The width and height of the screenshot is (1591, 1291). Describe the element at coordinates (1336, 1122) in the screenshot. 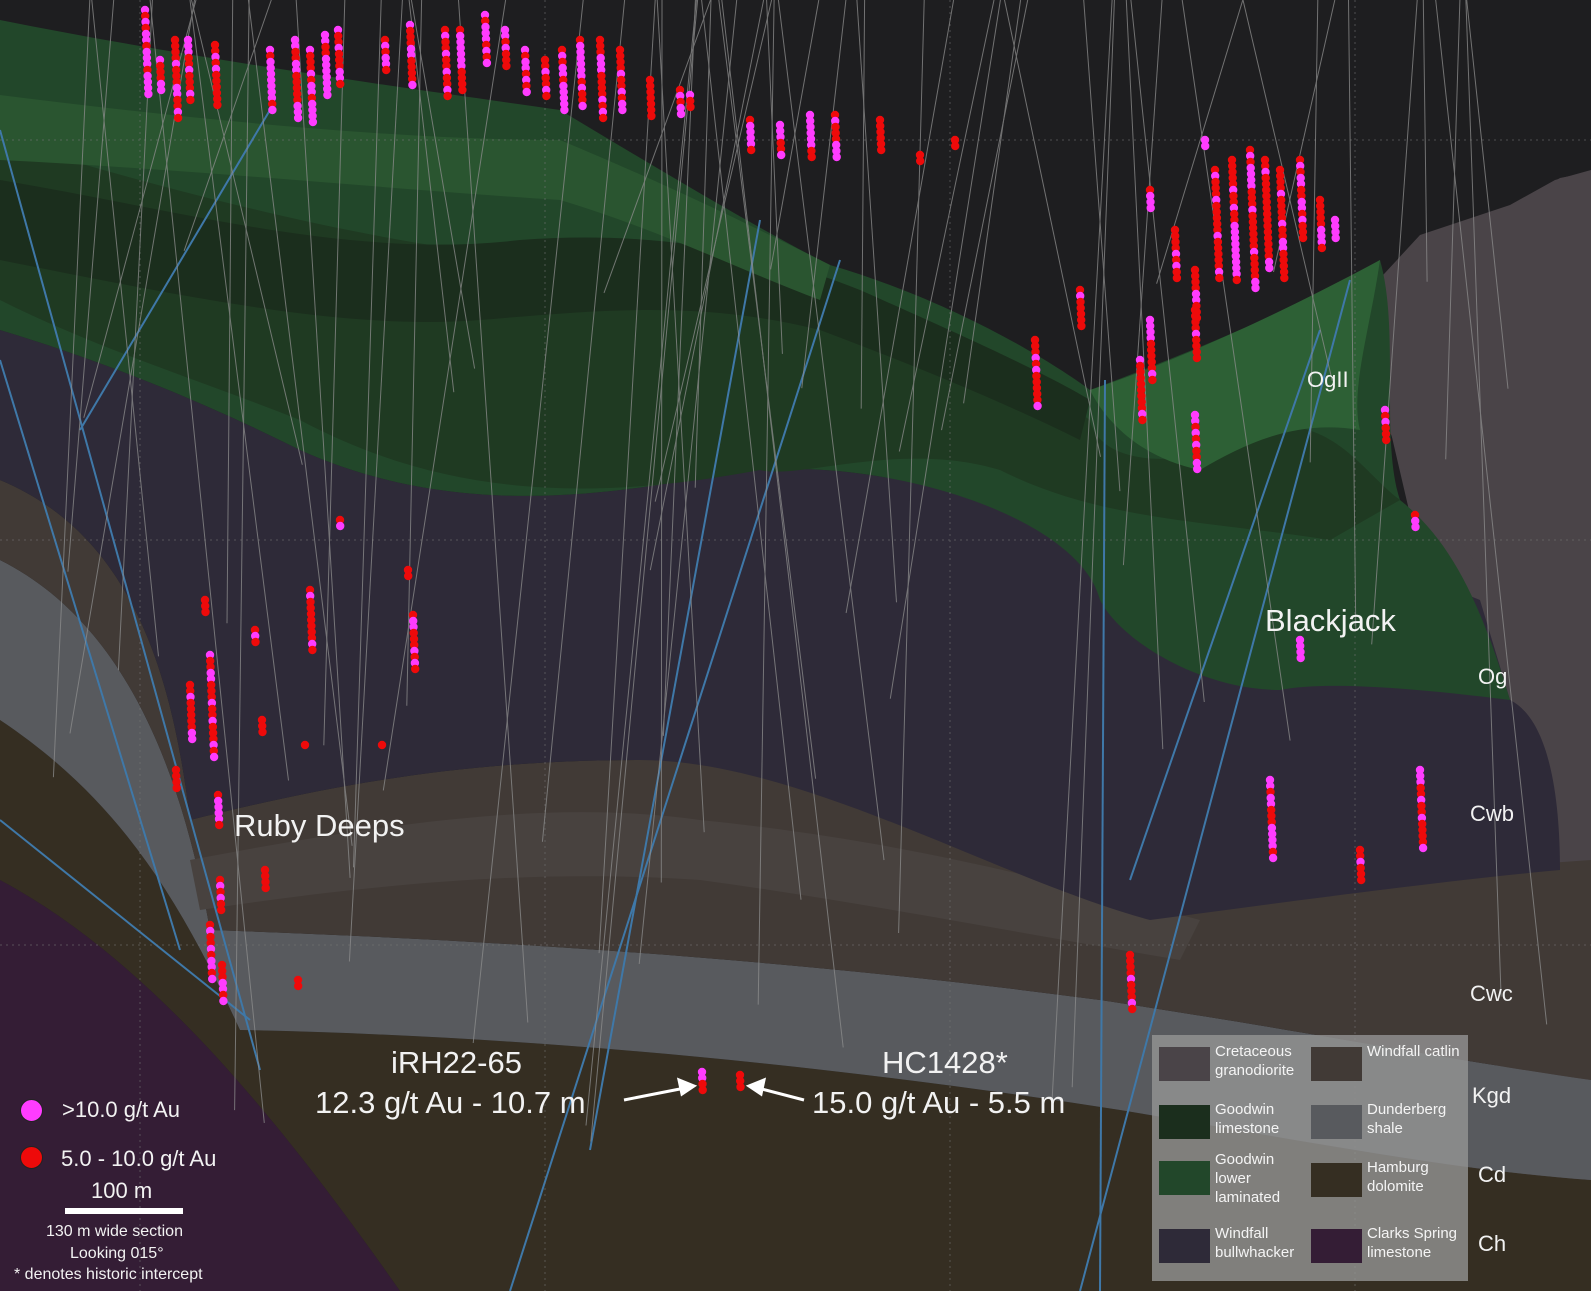

I see `legend-swatch-dunderberg-shale` at that location.